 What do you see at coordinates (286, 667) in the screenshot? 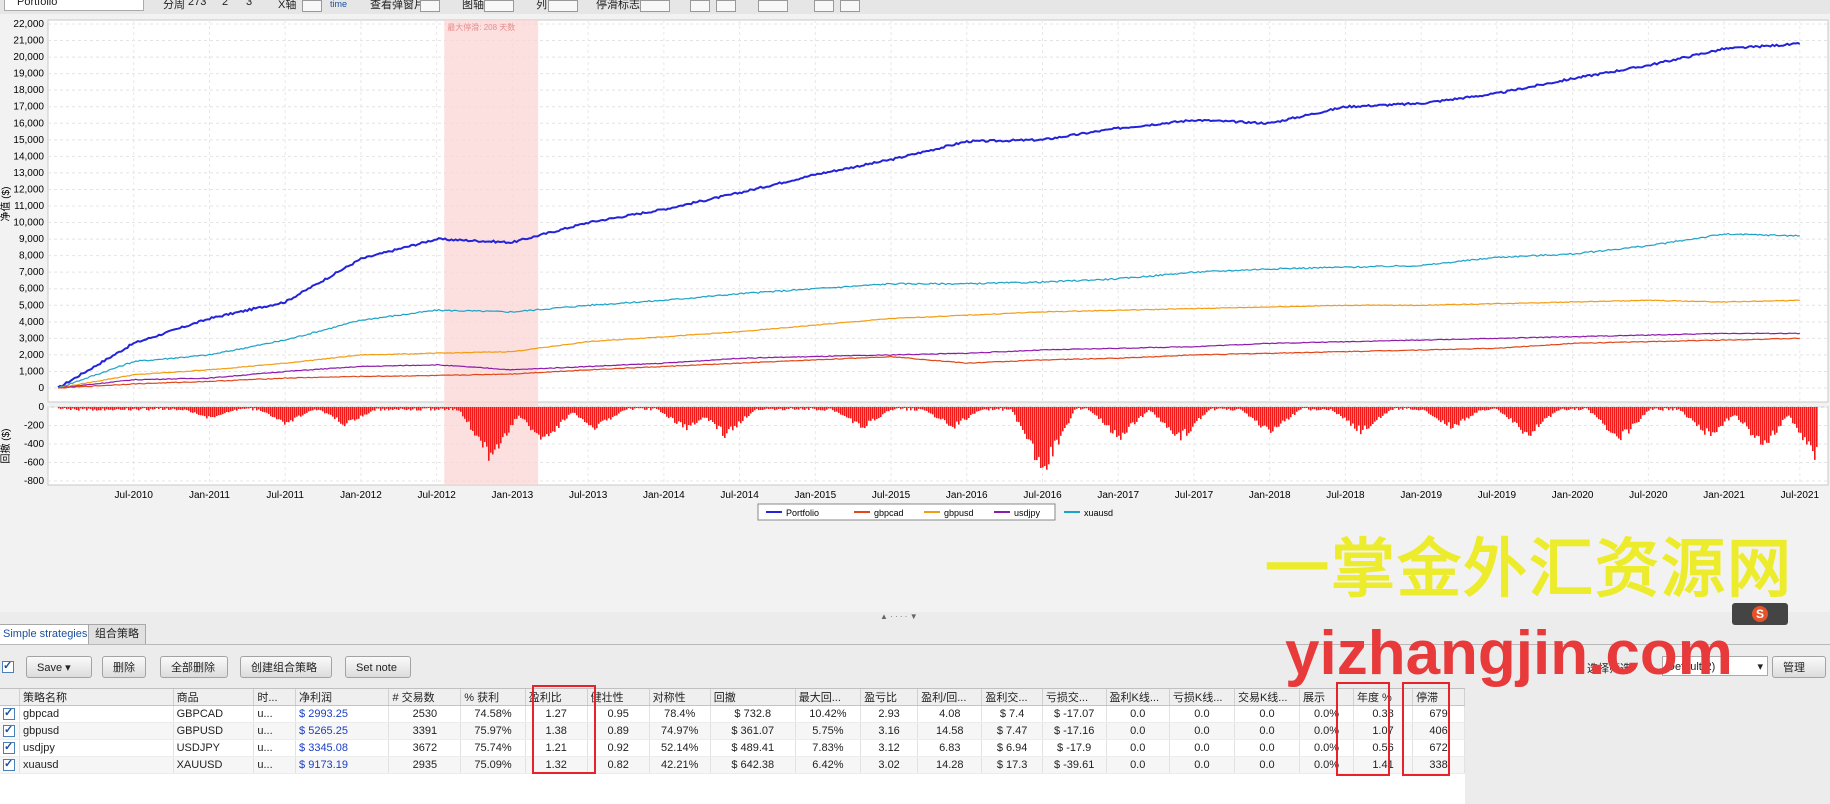
I see `create-combo-strategy-button: 创建组合策略` at bounding box center [286, 667].